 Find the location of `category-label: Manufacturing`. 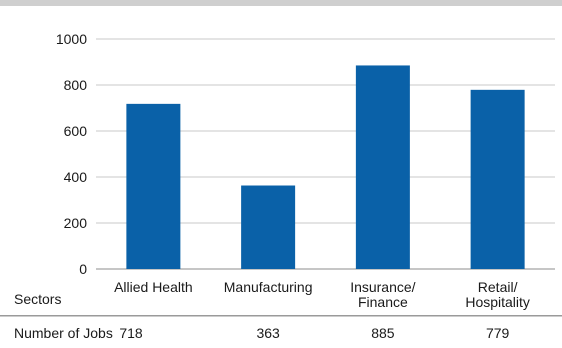

category-label: Manufacturing is located at coordinates (268, 287).